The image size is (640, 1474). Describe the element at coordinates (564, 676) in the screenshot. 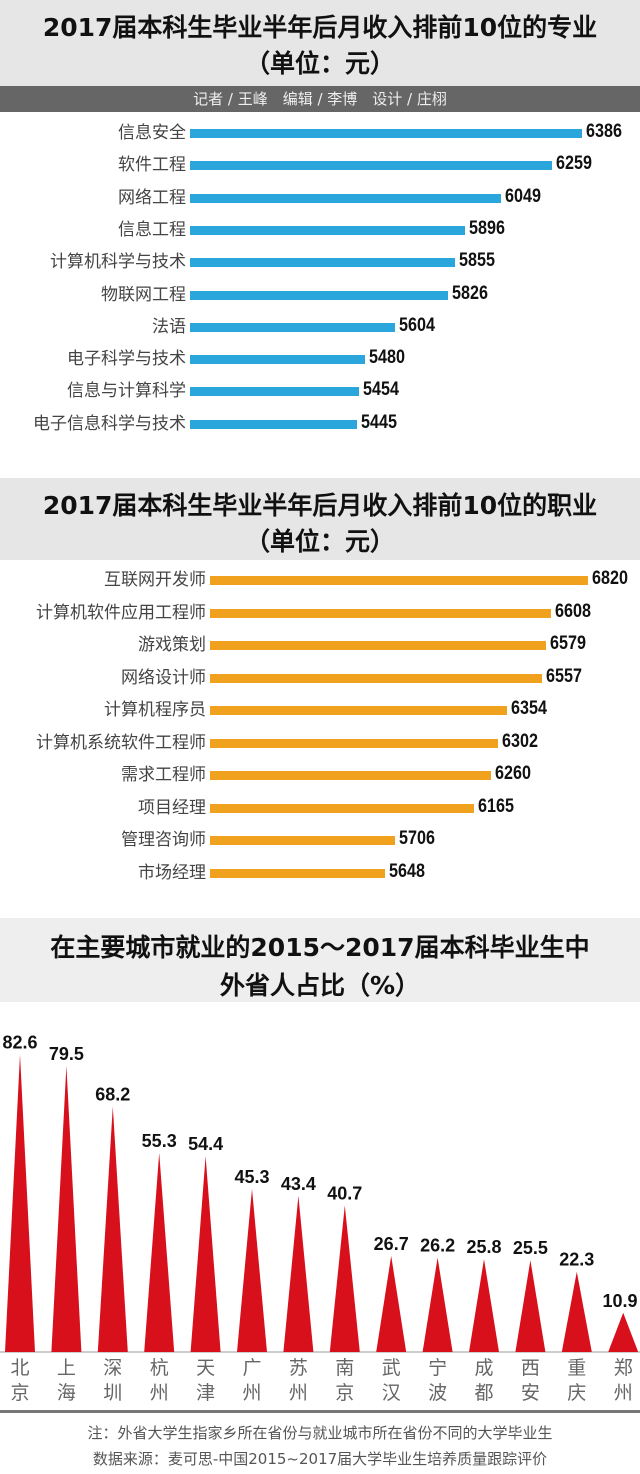

I see `value-label: 6557` at that location.